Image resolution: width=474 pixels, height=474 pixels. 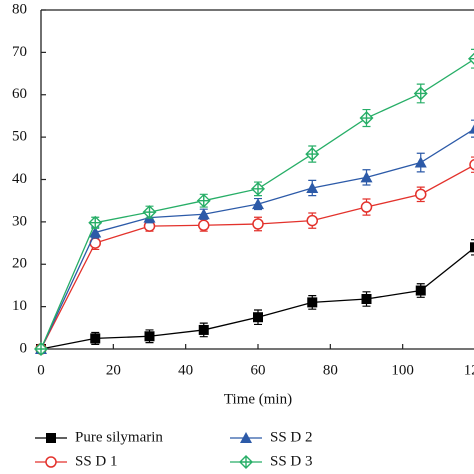 I want to click on y-tick-label: 20, so click(x=19, y=264).